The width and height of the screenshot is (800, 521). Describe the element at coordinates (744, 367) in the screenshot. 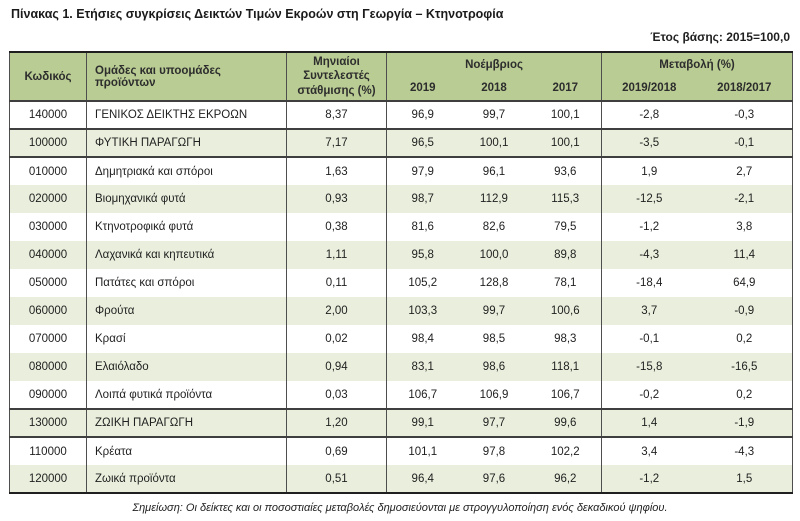

I see `cell-change-2018-2017: -16,5` at that location.